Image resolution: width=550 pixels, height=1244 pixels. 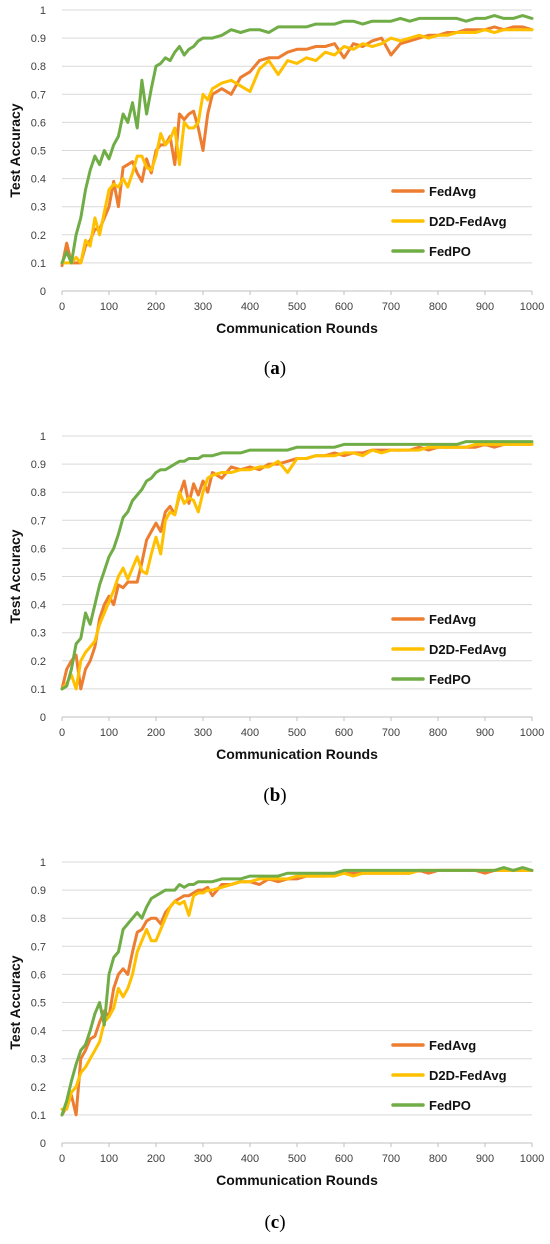 What do you see at coordinates (275, 368) in the screenshot?
I see `caption-a: (a)` at bounding box center [275, 368].